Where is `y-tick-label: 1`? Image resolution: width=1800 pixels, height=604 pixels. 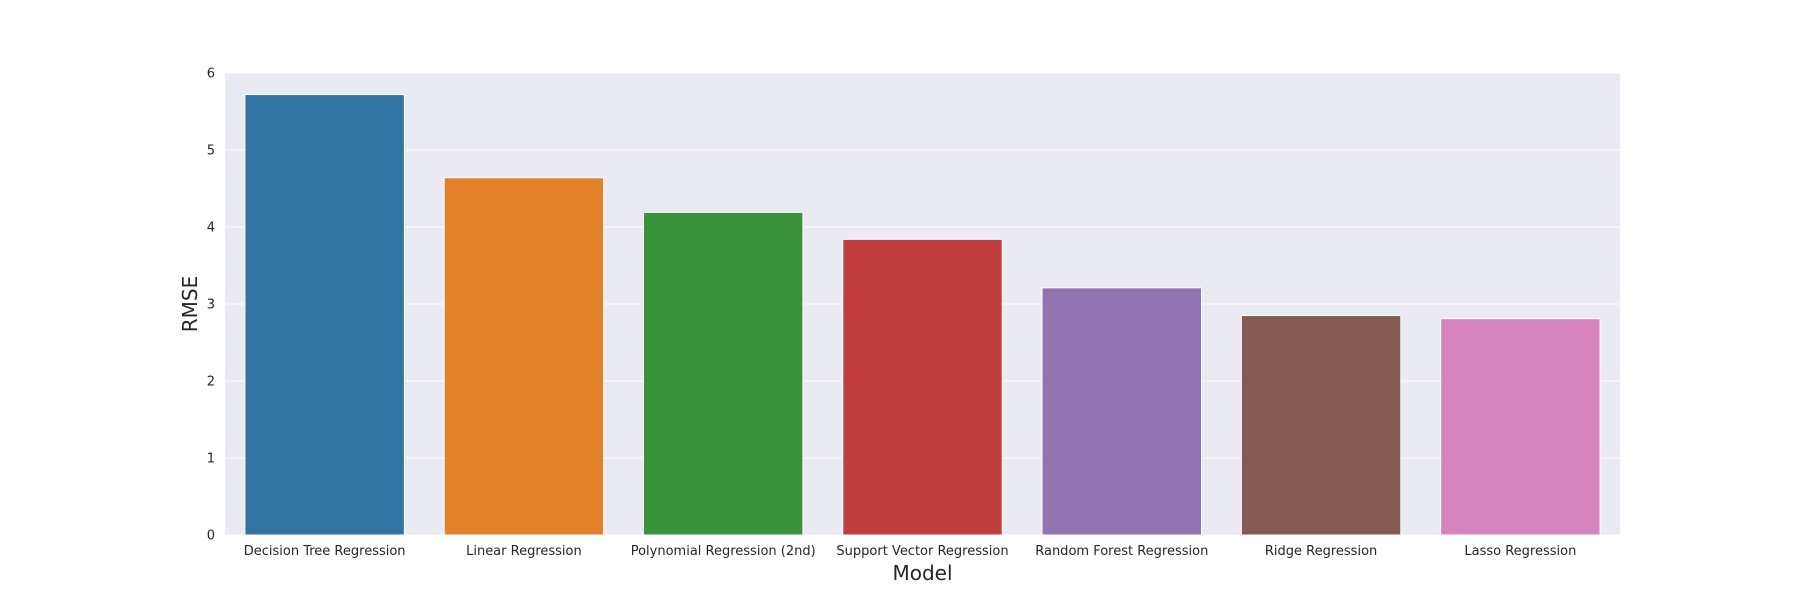 y-tick-label: 1 is located at coordinates (211, 459).